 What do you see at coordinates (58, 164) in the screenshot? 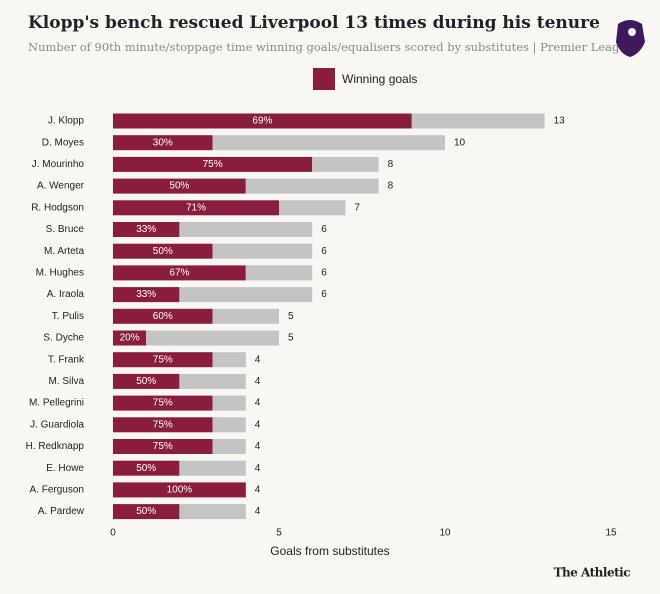
I see `y-tick-label: J. Mourinho` at bounding box center [58, 164].